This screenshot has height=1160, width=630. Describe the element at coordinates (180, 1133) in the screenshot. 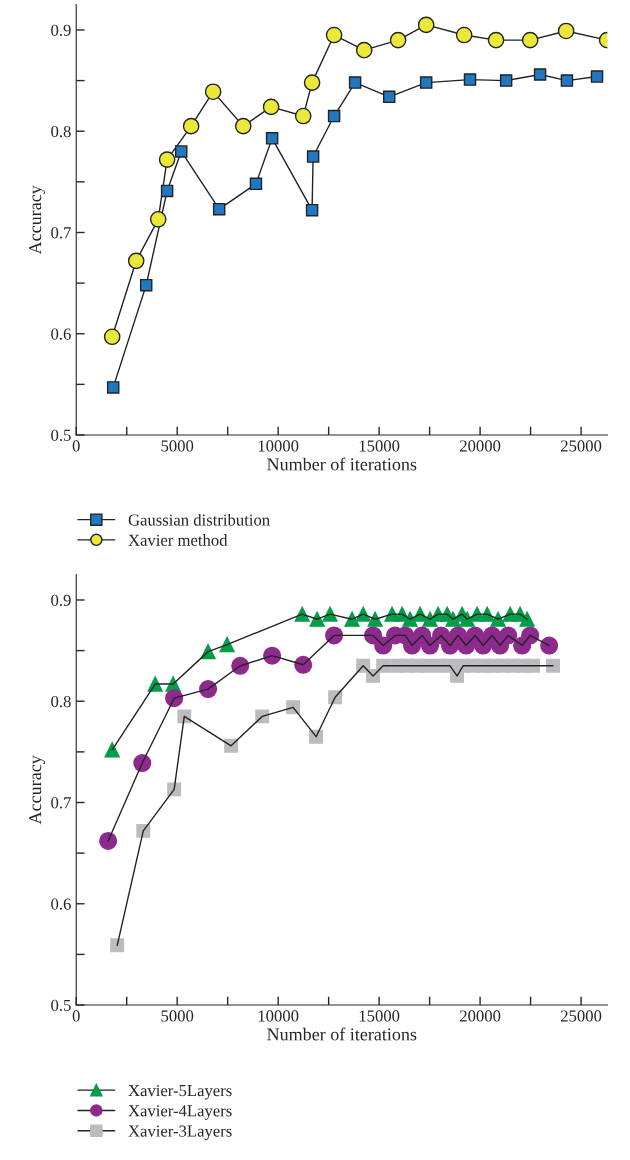

I see `legend-label: Xavier-3Layers` at that location.